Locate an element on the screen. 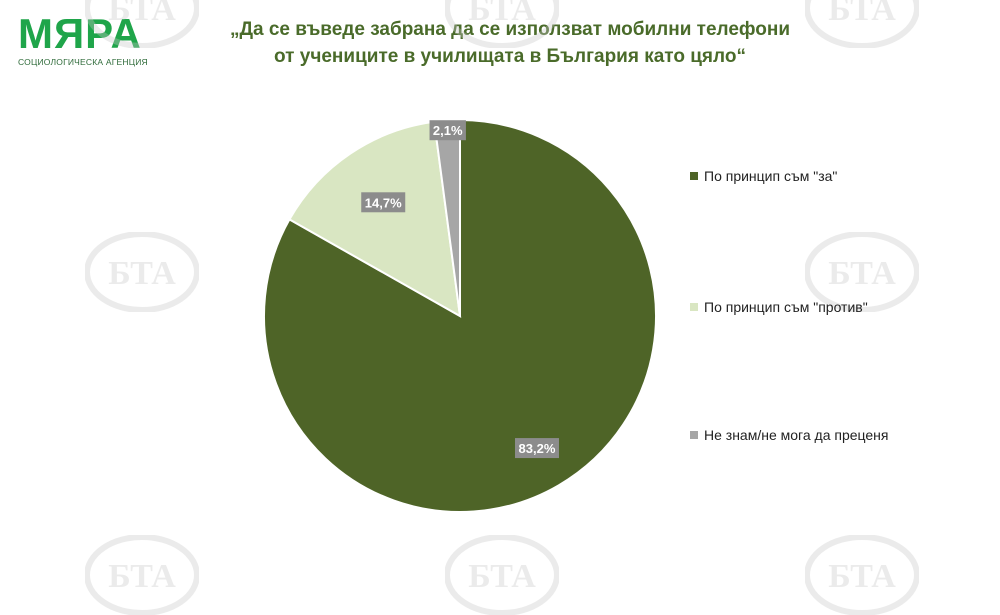  legend-item-against: По принцип съм "против" is located at coordinates (792, 307).